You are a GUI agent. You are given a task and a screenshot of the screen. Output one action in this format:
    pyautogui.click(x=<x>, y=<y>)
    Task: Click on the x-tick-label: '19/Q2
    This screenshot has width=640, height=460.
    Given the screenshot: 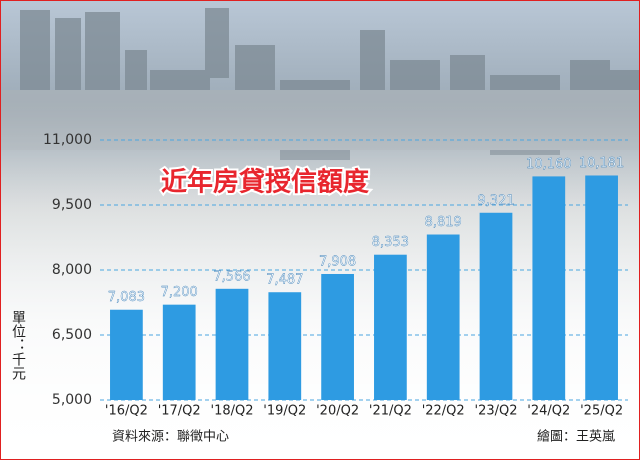 What is the action you would take?
    pyautogui.click(x=284, y=411)
    